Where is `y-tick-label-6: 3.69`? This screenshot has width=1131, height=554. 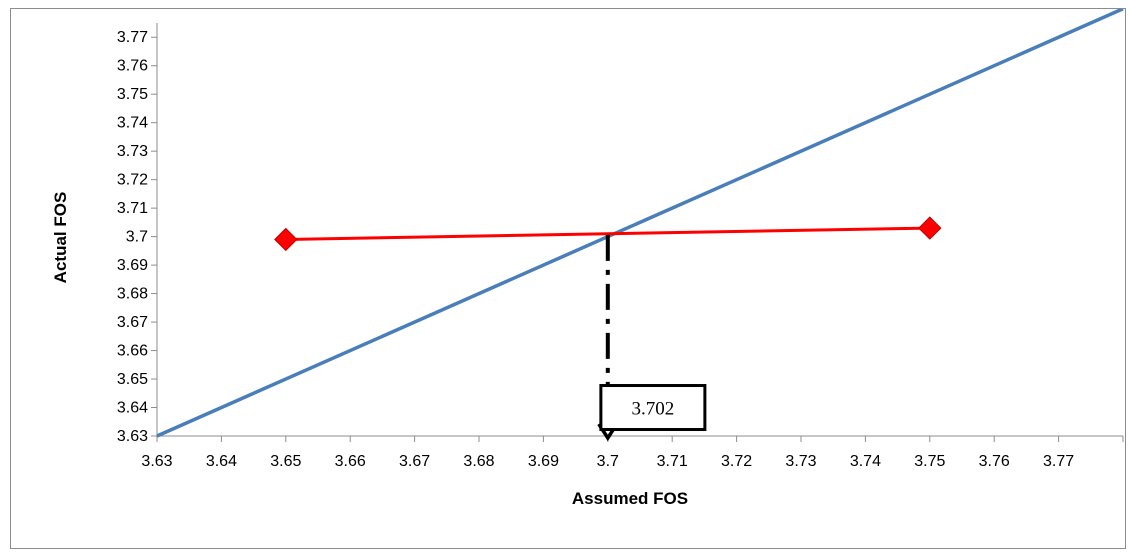
y-tick-label-6: 3.69 is located at coordinates (132, 265).